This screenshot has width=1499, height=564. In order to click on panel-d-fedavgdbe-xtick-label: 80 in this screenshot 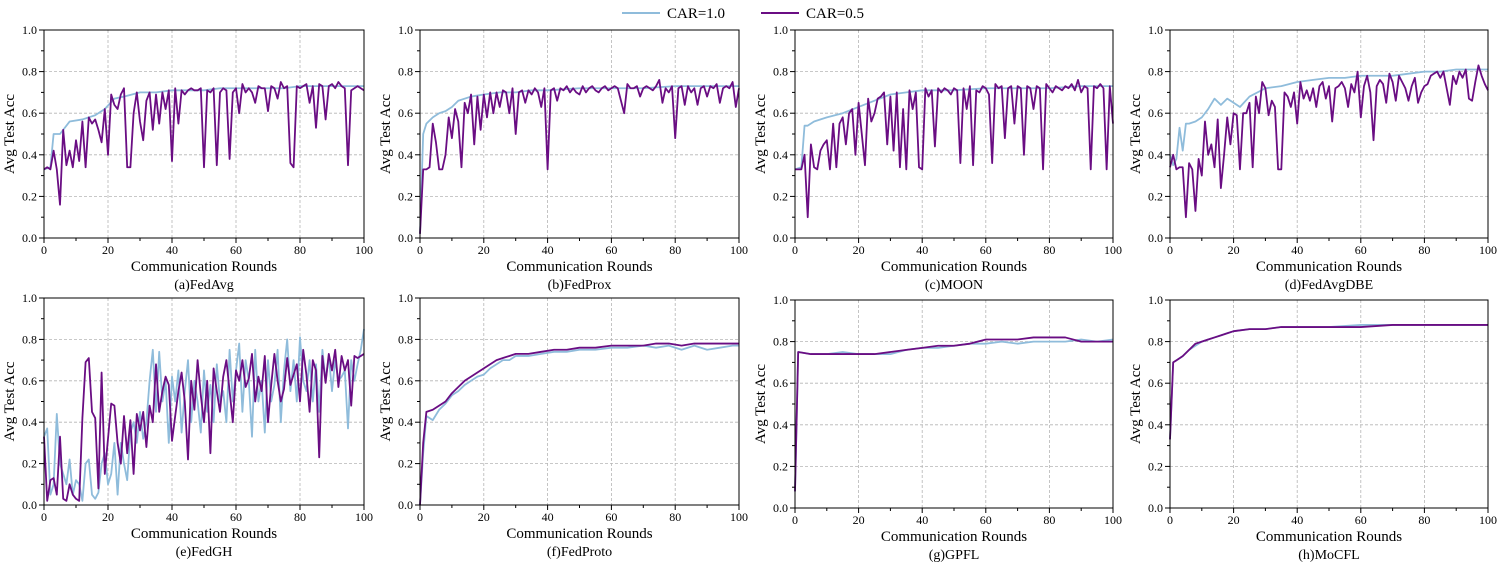, I will do `click(1424, 250)`.